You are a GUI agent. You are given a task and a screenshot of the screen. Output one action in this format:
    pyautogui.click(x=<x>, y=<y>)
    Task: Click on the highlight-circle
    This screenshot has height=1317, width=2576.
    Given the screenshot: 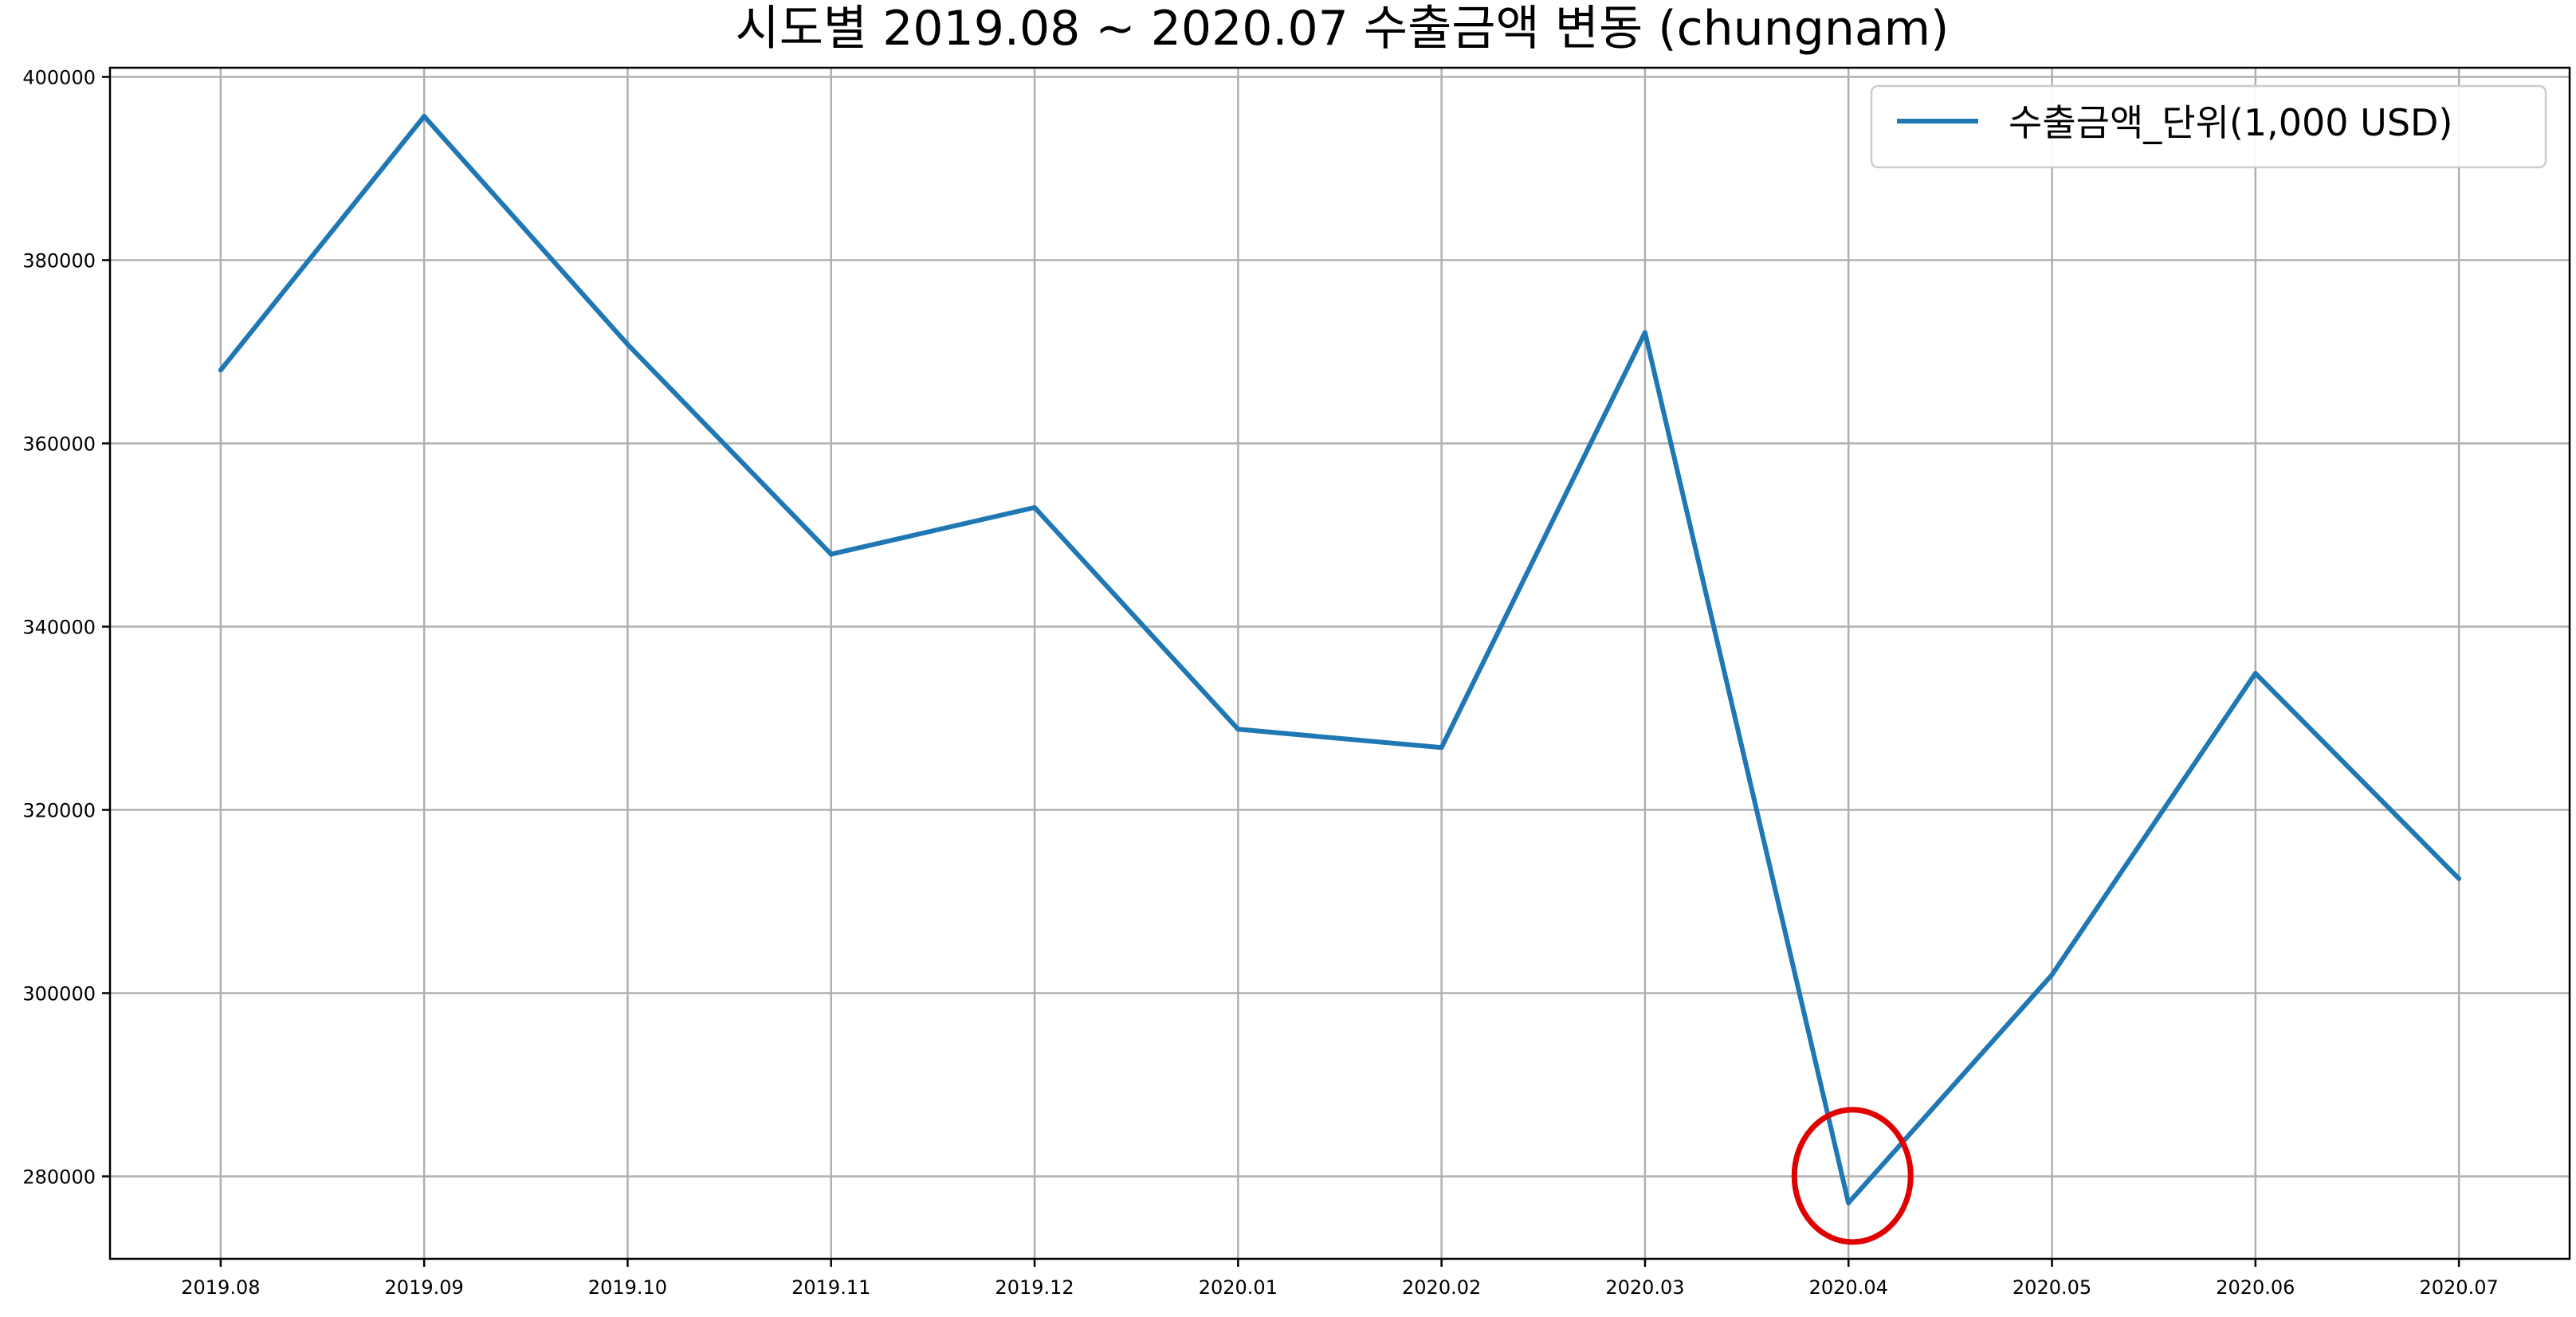 What is the action you would take?
    pyautogui.click(x=1852, y=1176)
    